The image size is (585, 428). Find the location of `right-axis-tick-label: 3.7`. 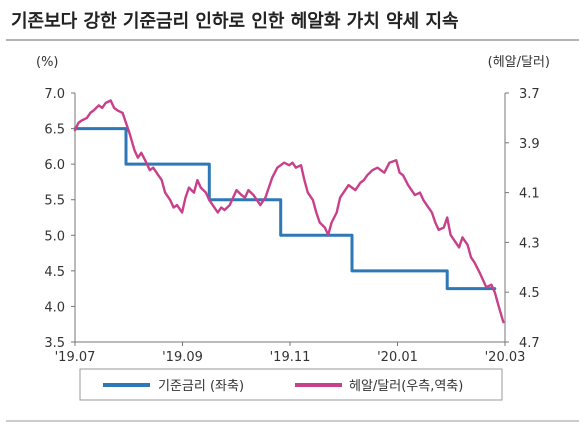

right-axis-tick-label: 3.7 is located at coordinates (529, 94).